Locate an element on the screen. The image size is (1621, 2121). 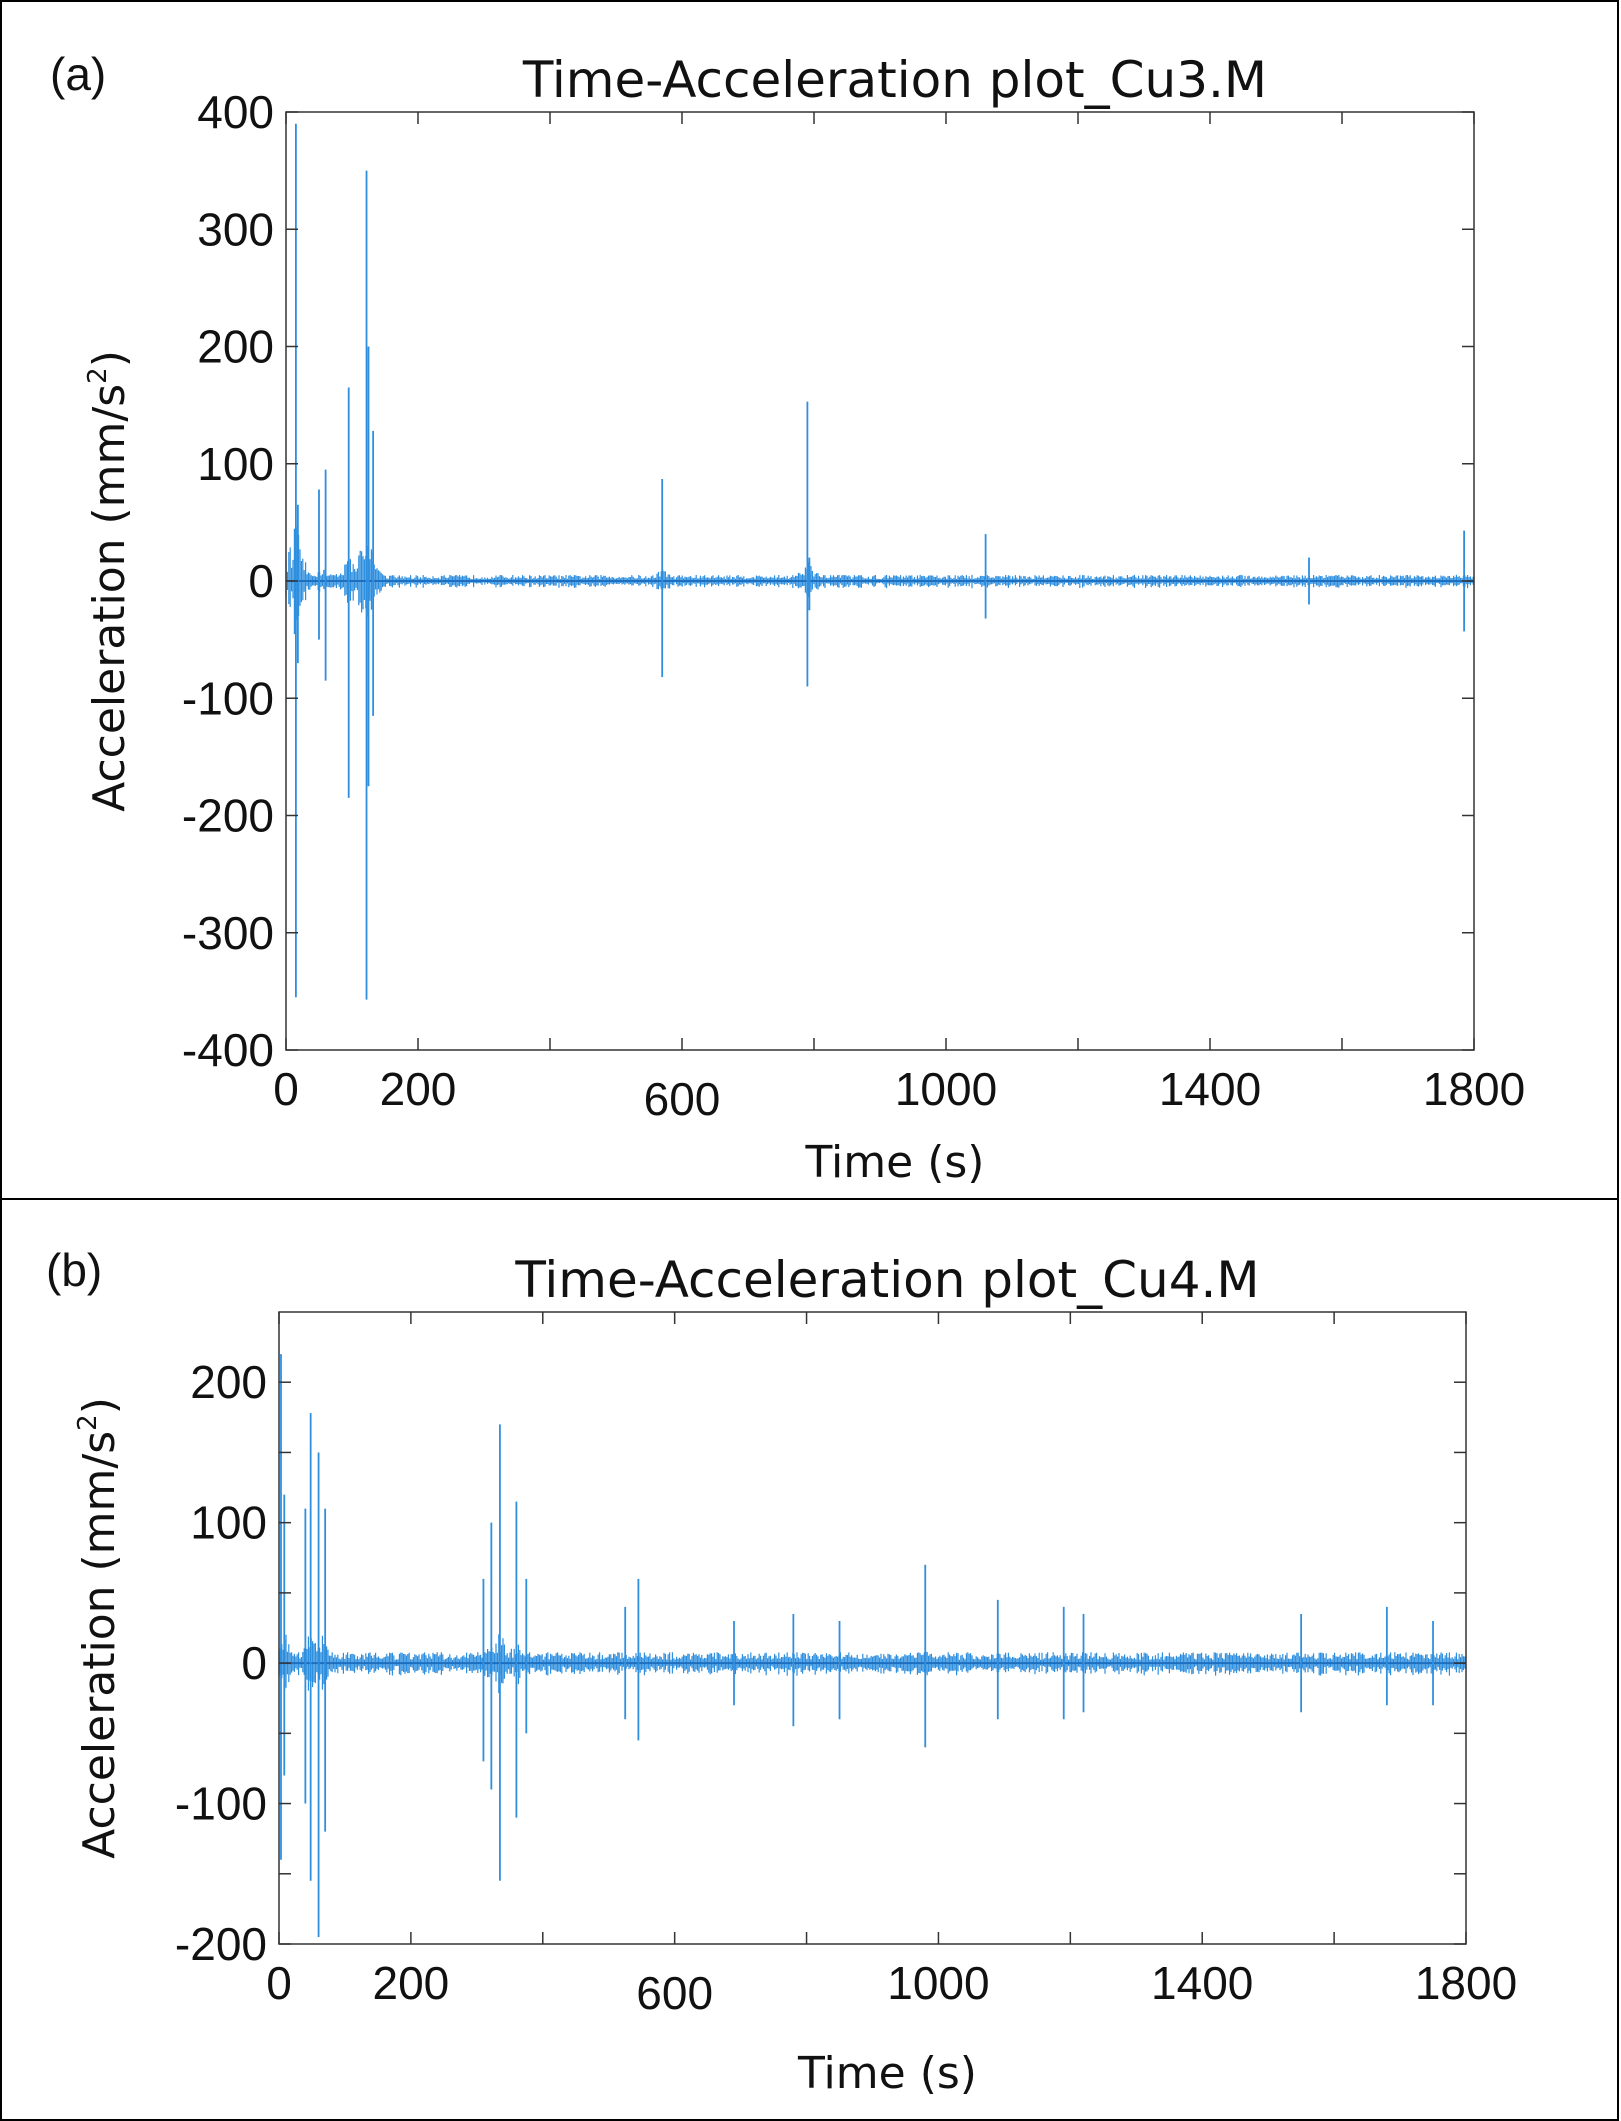
y-tick-label: -300 is located at coordinates (228, 933).